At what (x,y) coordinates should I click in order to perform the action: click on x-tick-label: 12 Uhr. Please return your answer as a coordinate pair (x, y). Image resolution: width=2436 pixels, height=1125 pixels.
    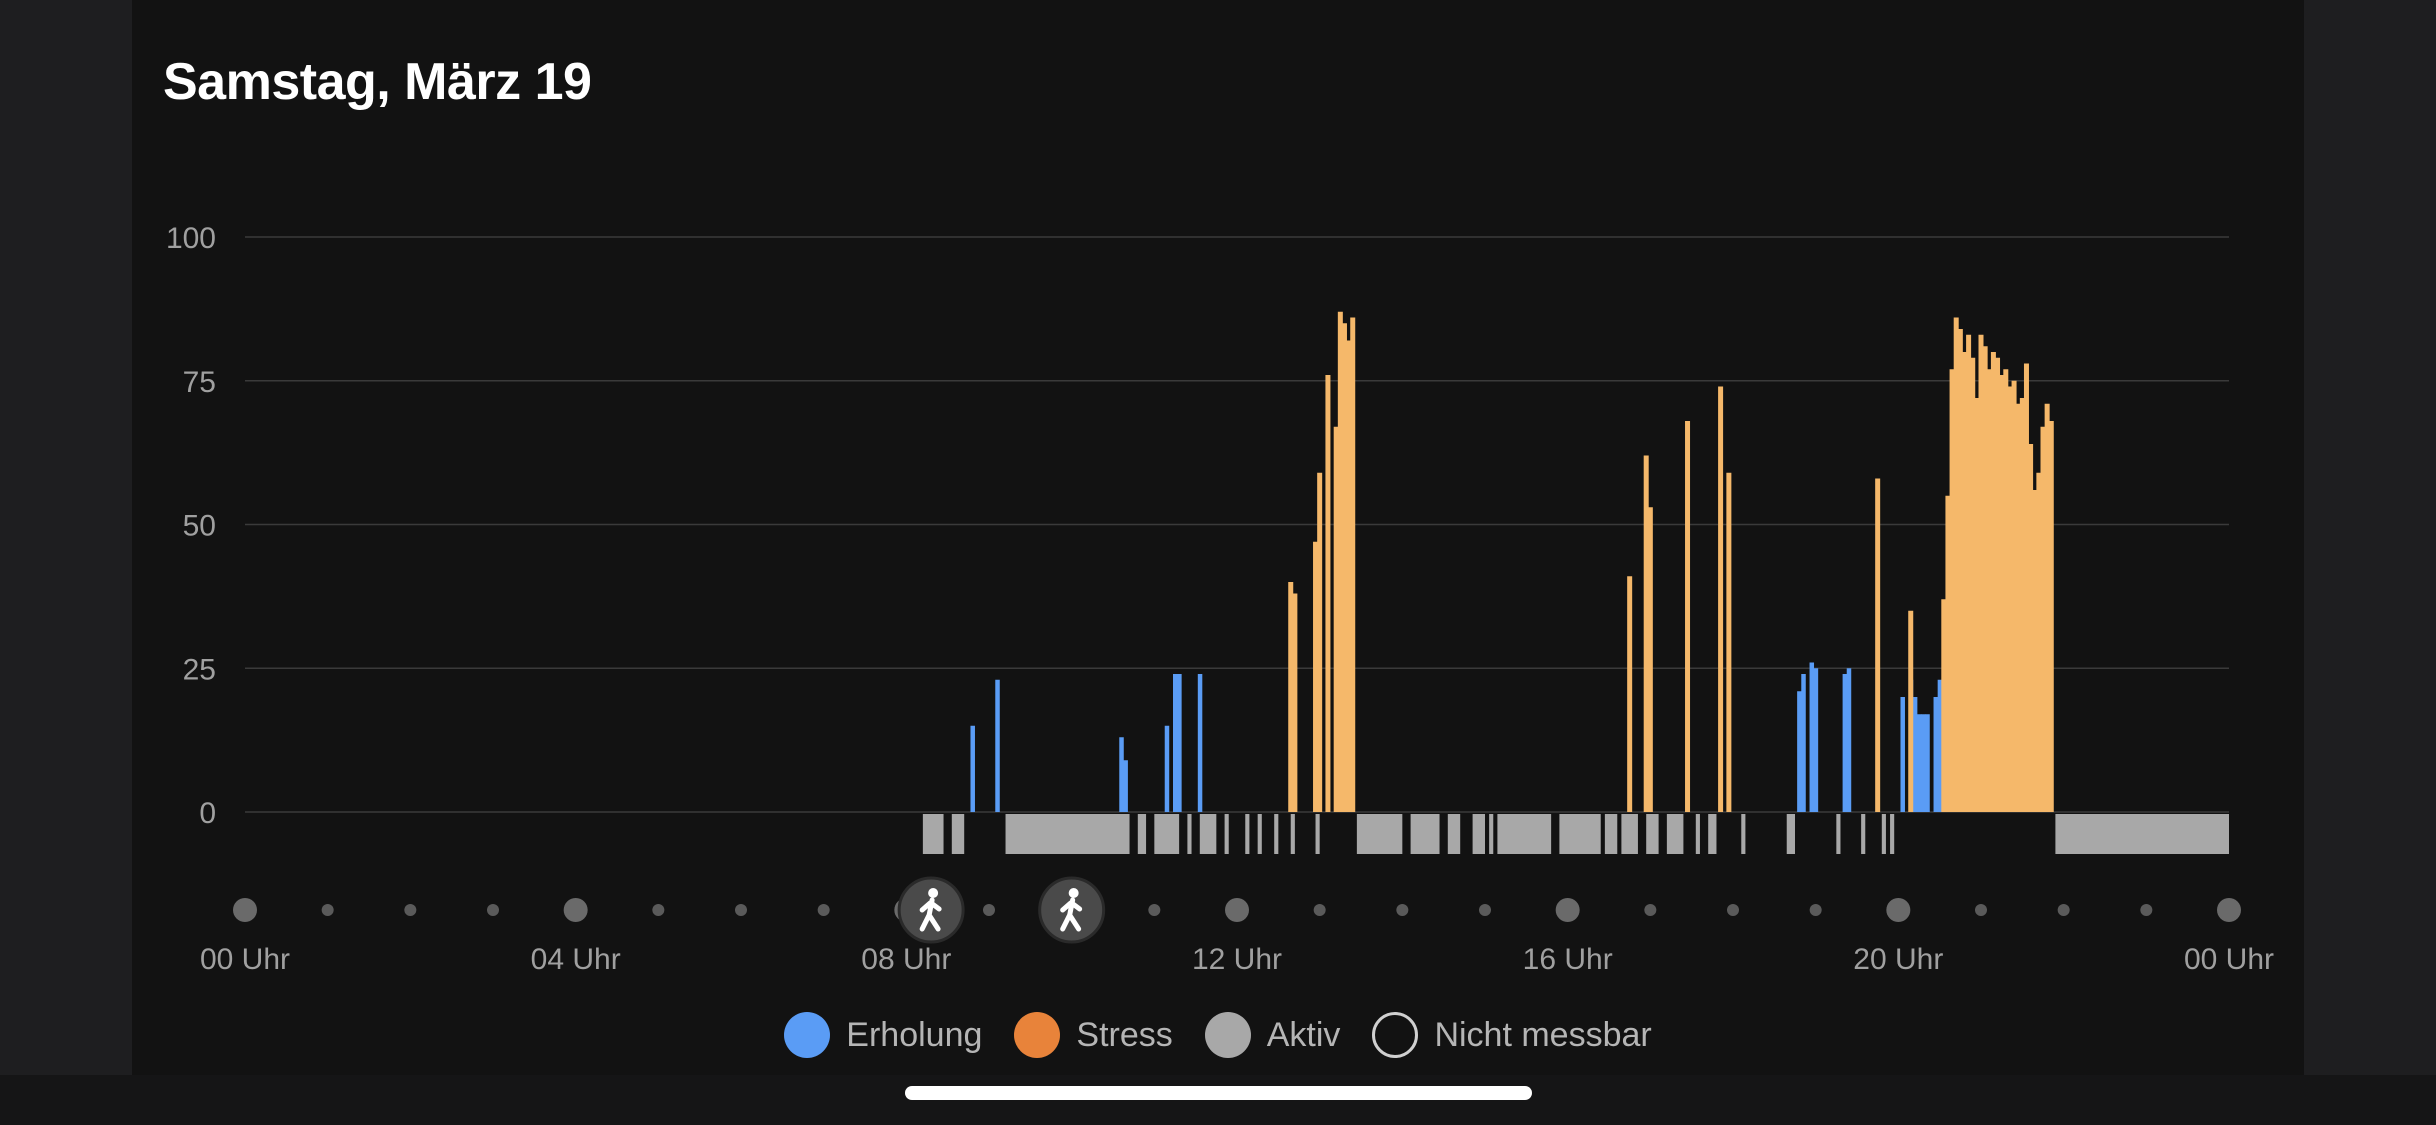
    Looking at the image, I should click on (1237, 959).